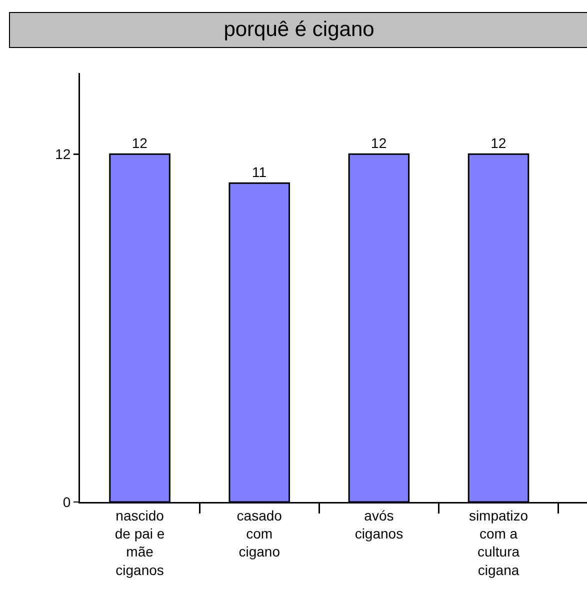 Image resolution: width=587 pixels, height=594 pixels. Describe the element at coordinates (498, 542) in the screenshot. I see `x-tick-label: simpatizo com a cultura cigana` at that location.